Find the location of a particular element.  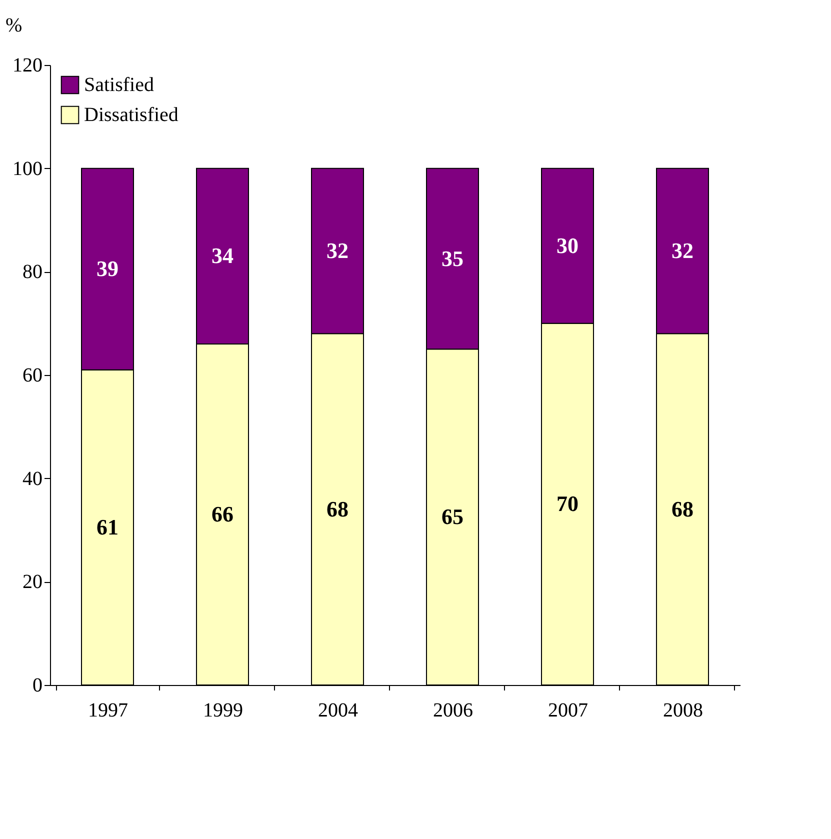

data-label: 30 is located at coordinates (567, 245).